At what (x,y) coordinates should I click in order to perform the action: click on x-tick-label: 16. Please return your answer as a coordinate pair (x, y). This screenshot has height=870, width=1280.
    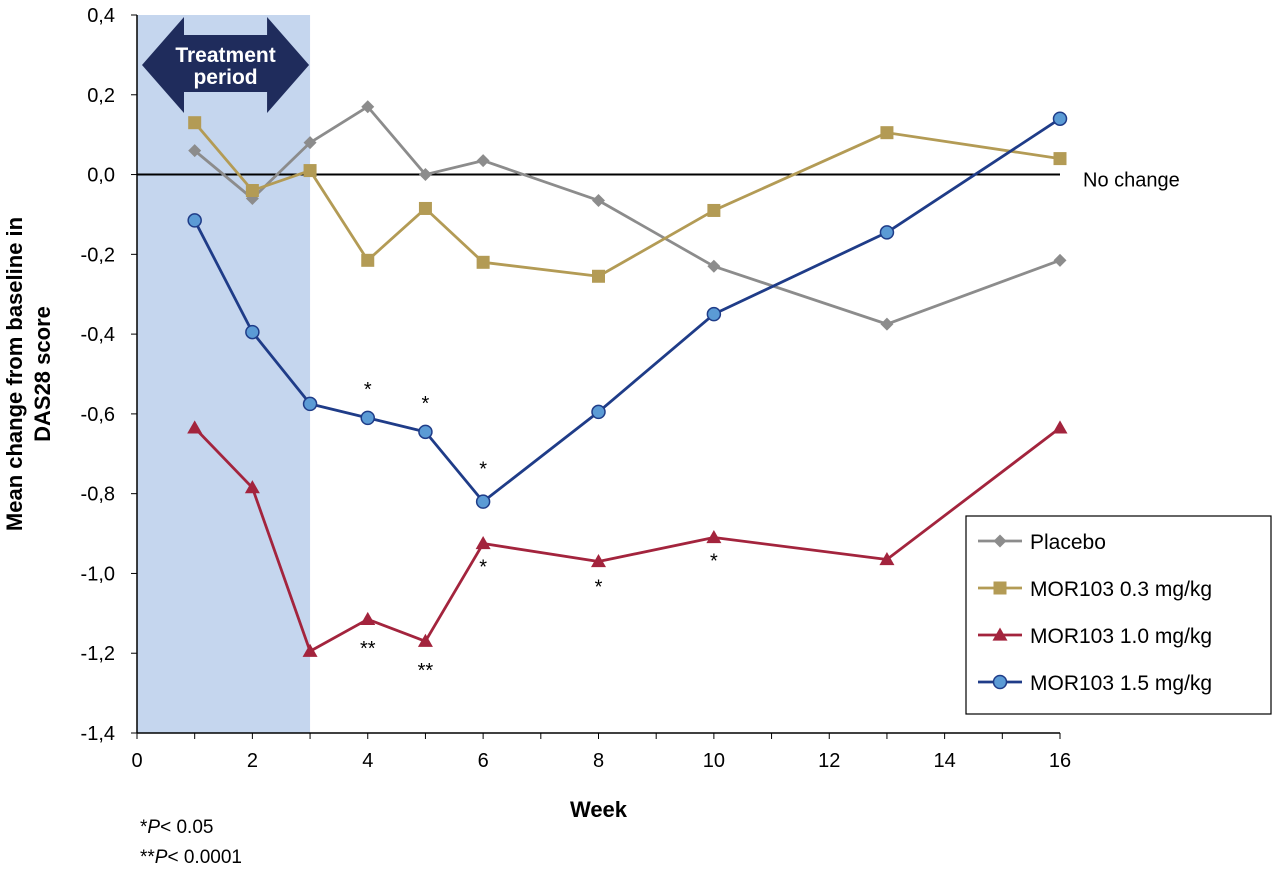
    Looking at the image, I should click on (1060, 761).